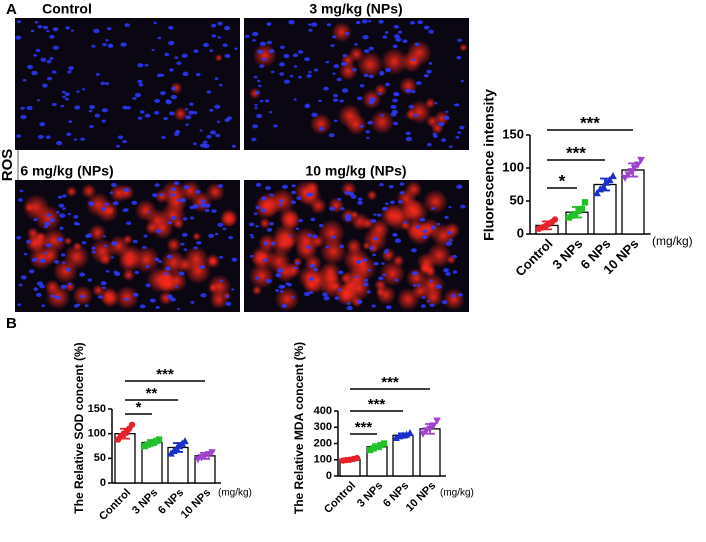  I want to click on significance-label: *, so click(562, 180).